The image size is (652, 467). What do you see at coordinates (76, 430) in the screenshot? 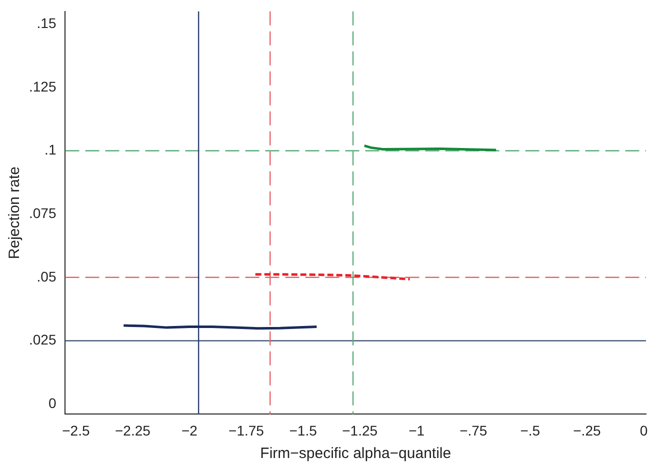
I see `x-tick-label: −2.5` at bounding box center [76, 430].